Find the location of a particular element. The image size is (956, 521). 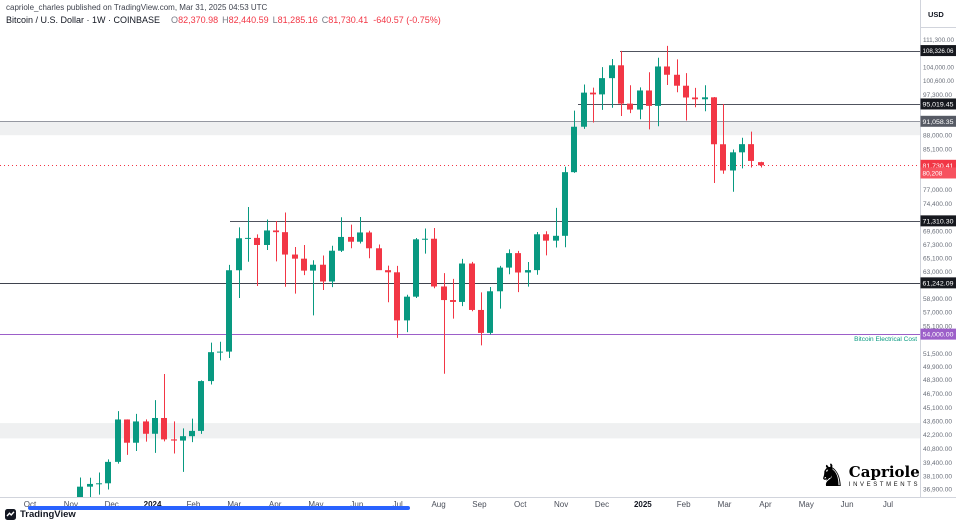

tradingview-attribution: TradingView is located at coordinates (40, 514).